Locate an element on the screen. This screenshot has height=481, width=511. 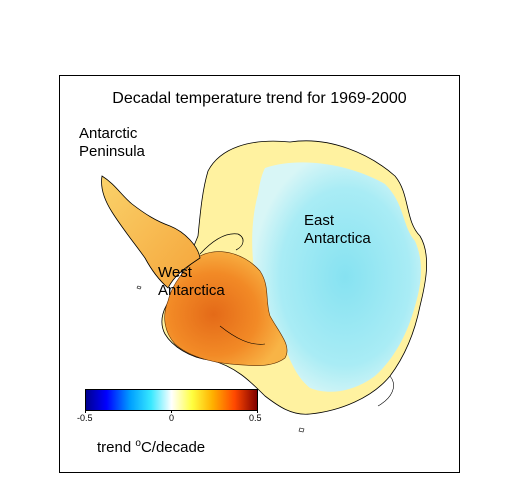
label-east-antarctica: East Antarctica is located at coordinates (337, 230).